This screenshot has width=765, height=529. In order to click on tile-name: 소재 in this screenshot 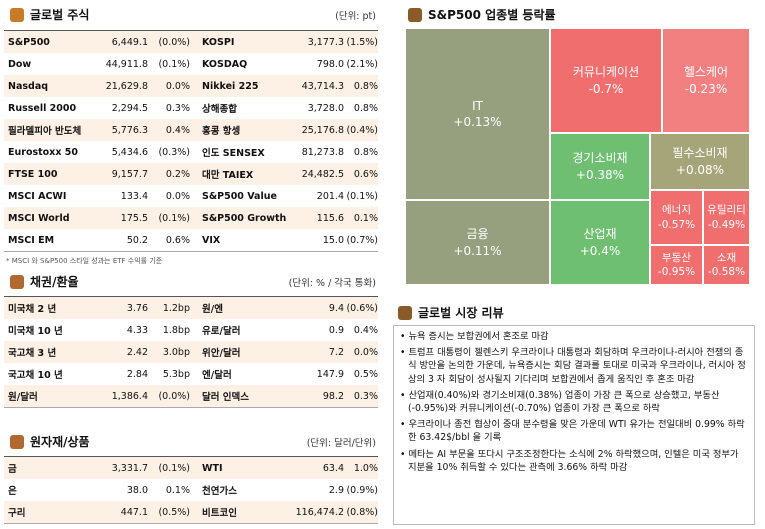, I will do `click(726, 257)`.